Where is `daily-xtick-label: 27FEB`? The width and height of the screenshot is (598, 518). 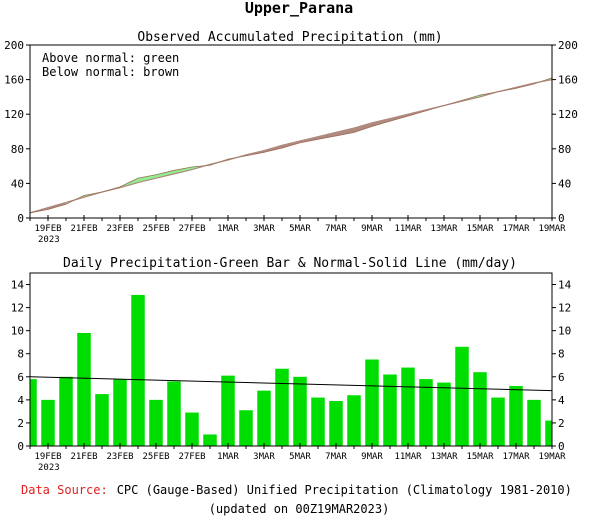
daily-xtick-label: 27FEB is located at coordinates (191, 457).